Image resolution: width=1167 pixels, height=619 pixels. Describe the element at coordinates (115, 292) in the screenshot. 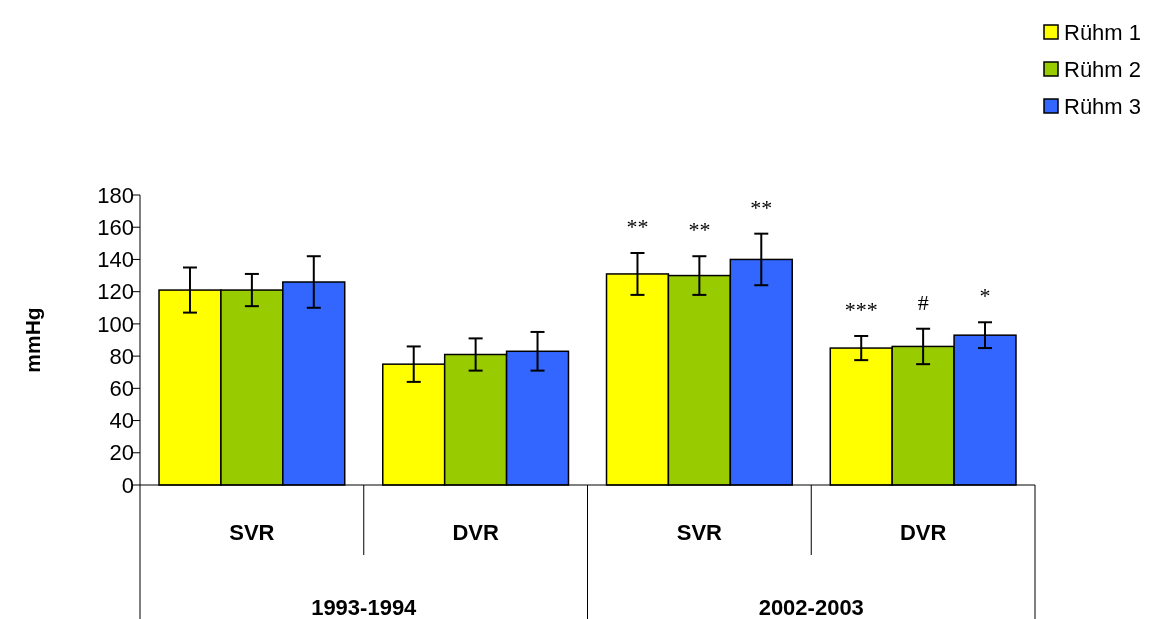

I see `y-tick-label: 120` at that location.